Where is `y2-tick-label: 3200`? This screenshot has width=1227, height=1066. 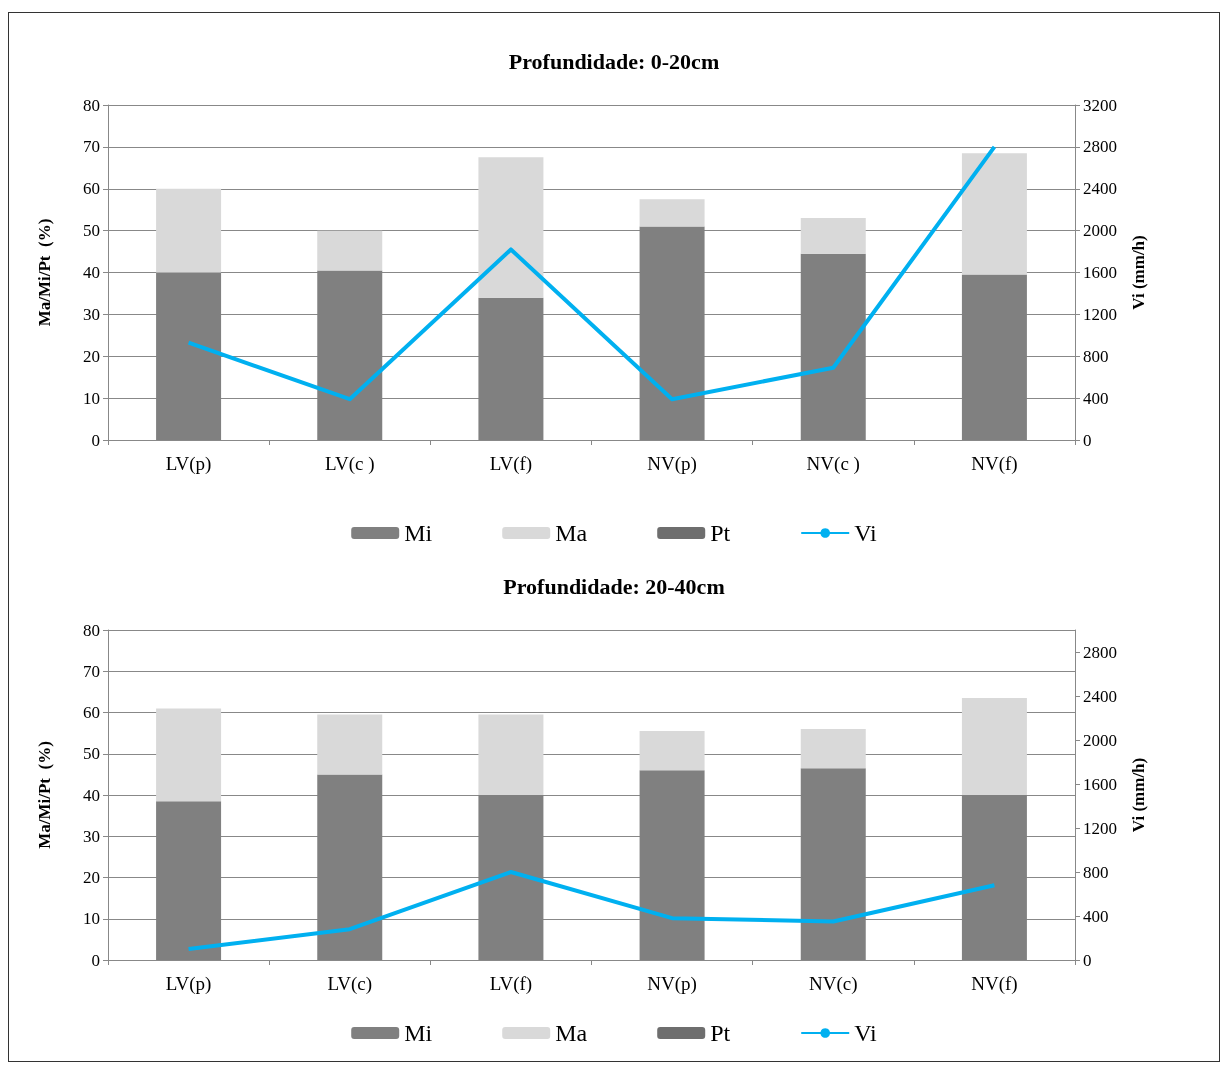 y2-tick-label: 3200 is located at coordinates (1100, 105).